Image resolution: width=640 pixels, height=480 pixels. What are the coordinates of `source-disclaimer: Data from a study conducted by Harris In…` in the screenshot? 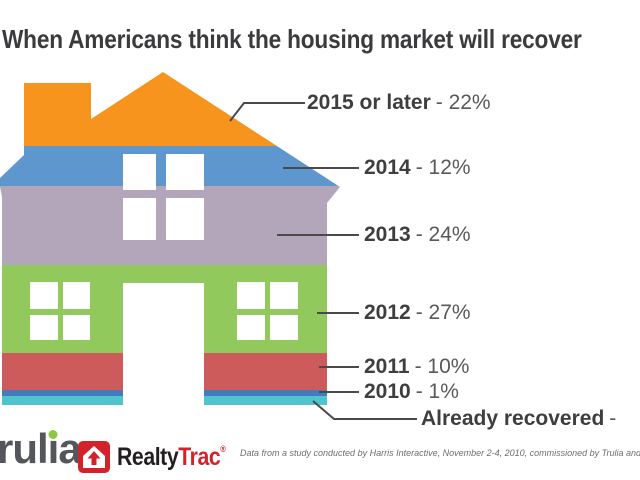 It's located at (440, 453).